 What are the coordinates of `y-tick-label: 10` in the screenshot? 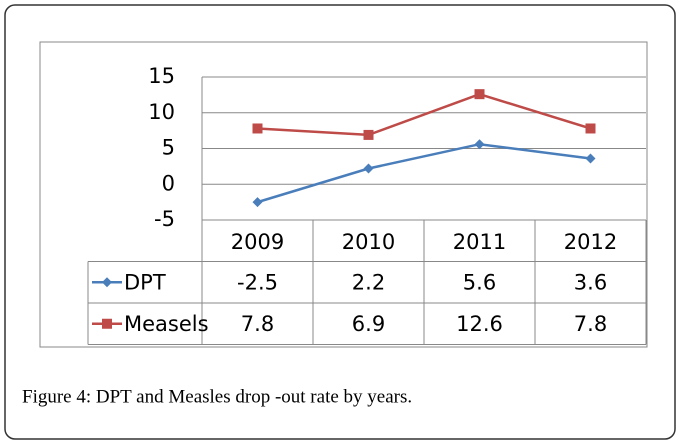 It's located at (161, 112).